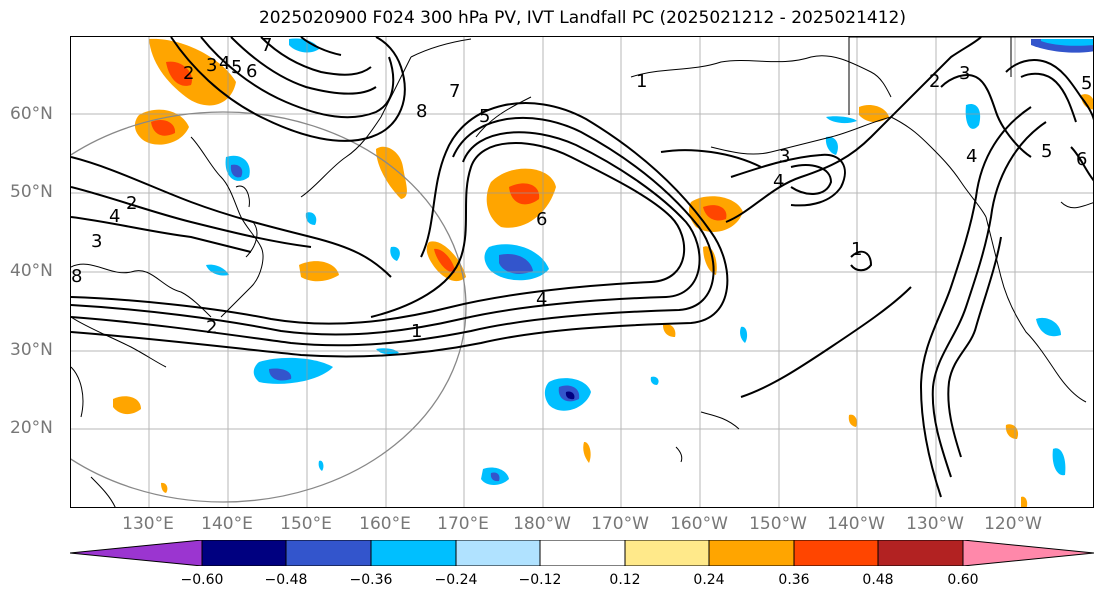  I want to click on colorbar-tick: −0.60, so click(202, 580).